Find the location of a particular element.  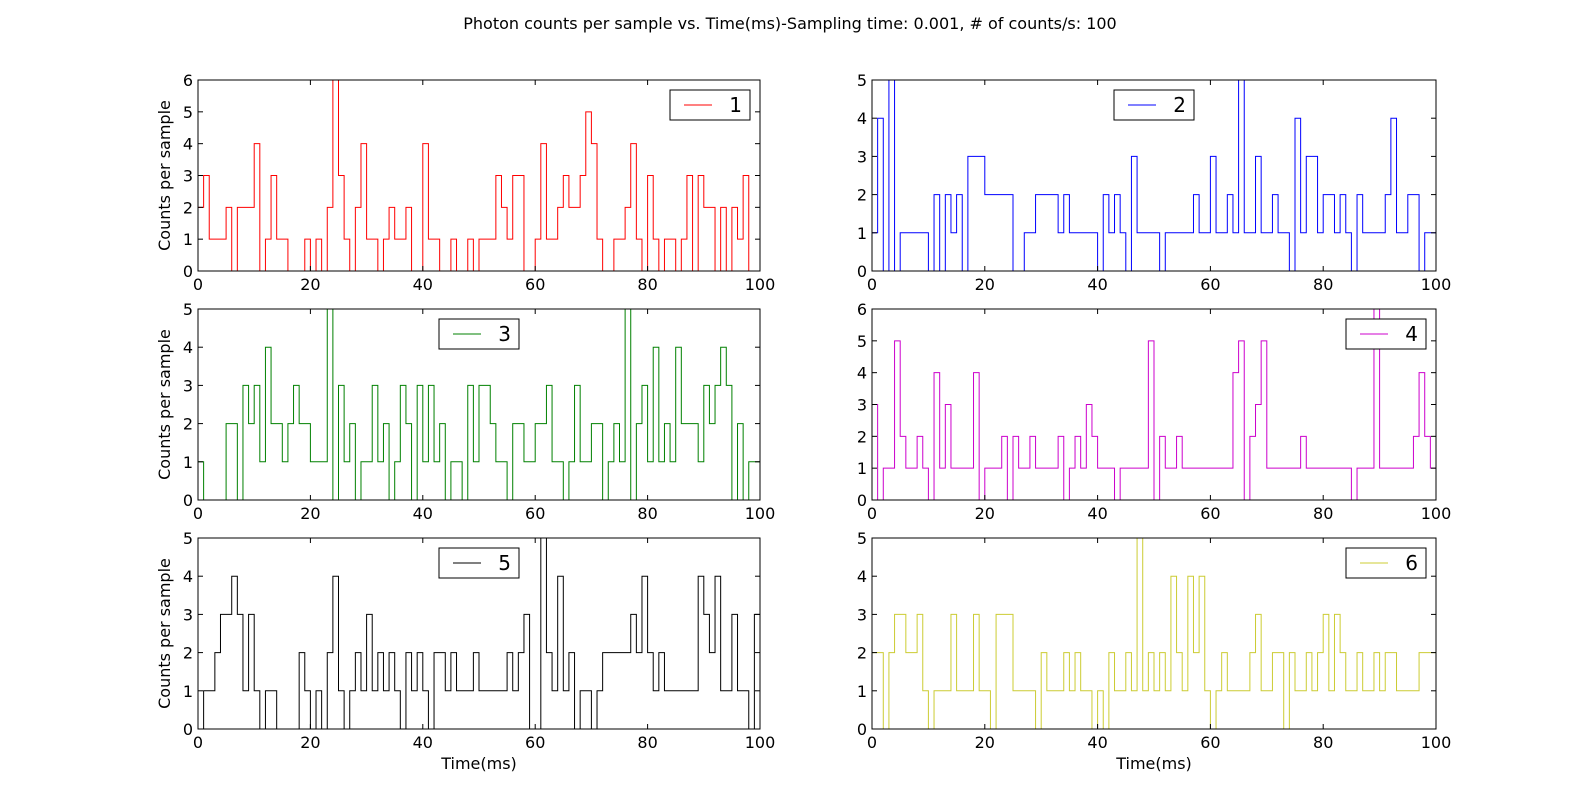

legend: 4 is located at coordinates (1386, 334).